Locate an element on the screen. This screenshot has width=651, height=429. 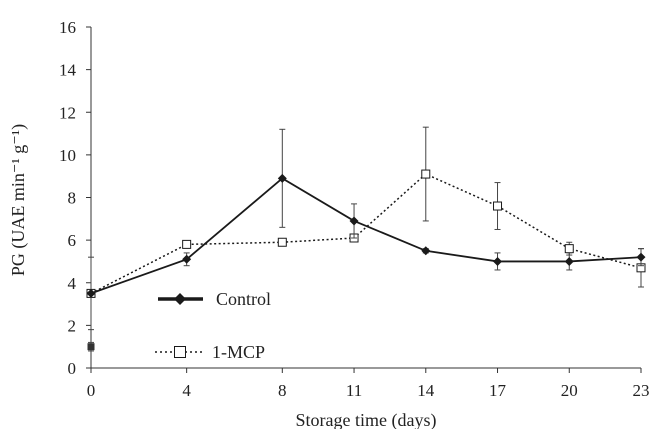
y-tick-label: 6 is located at coordinates (72, 240).